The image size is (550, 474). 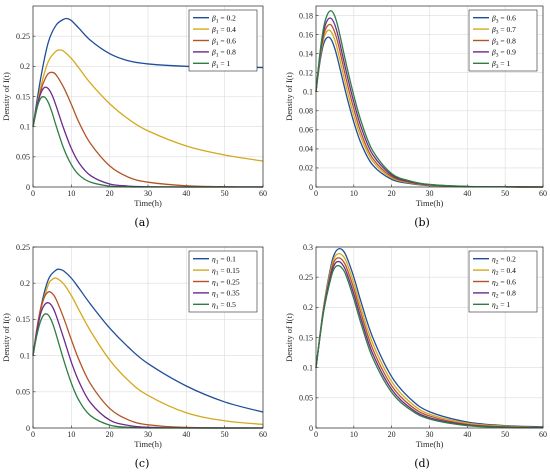 What do you see at coordinates (504, 271) in the screenshot?
I see `legend-entry: η2 = 0.4` at bounding box center [504, 271].